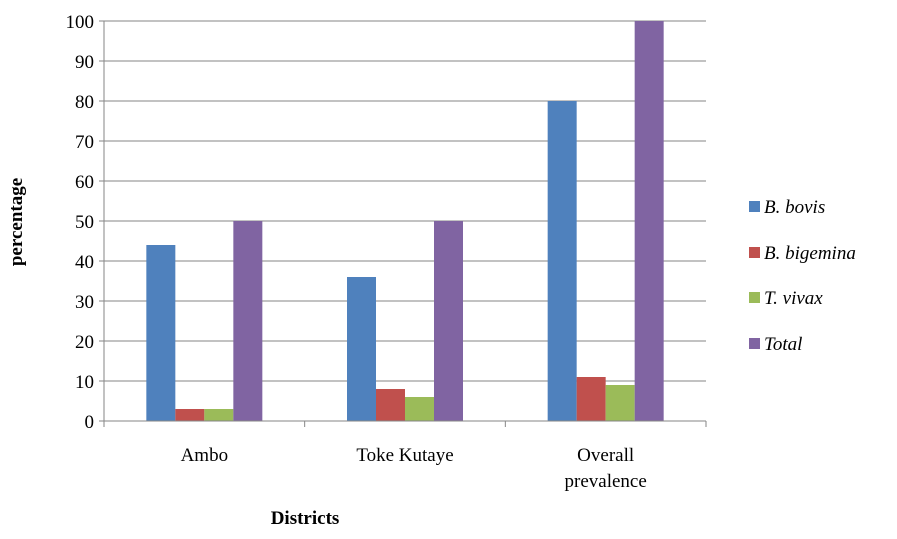 This screenshot has height=539, width=897. Describe the element at coordinates (783, 344) in the screenshot. I see `legend-label: Total` at that location.